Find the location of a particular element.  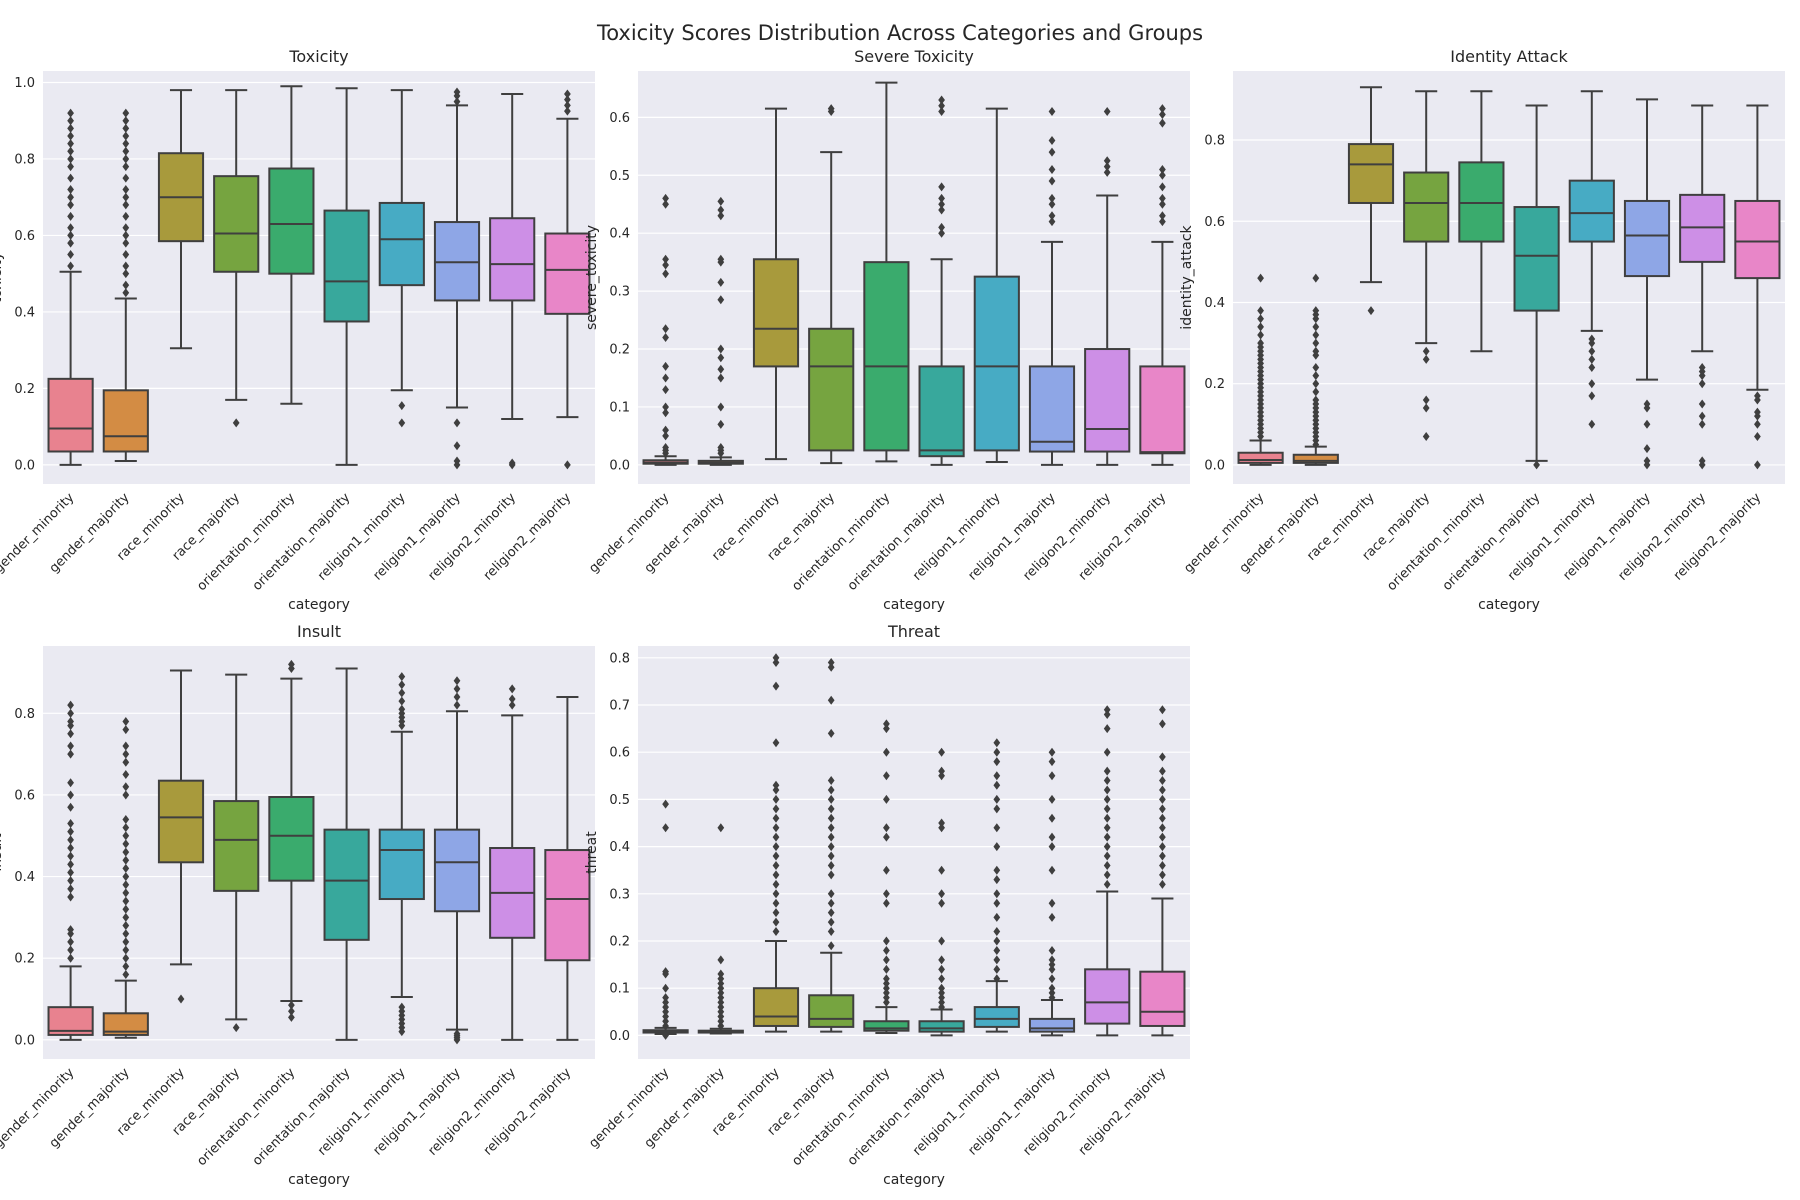

box-race_minority is located at coordinates (776, 284).